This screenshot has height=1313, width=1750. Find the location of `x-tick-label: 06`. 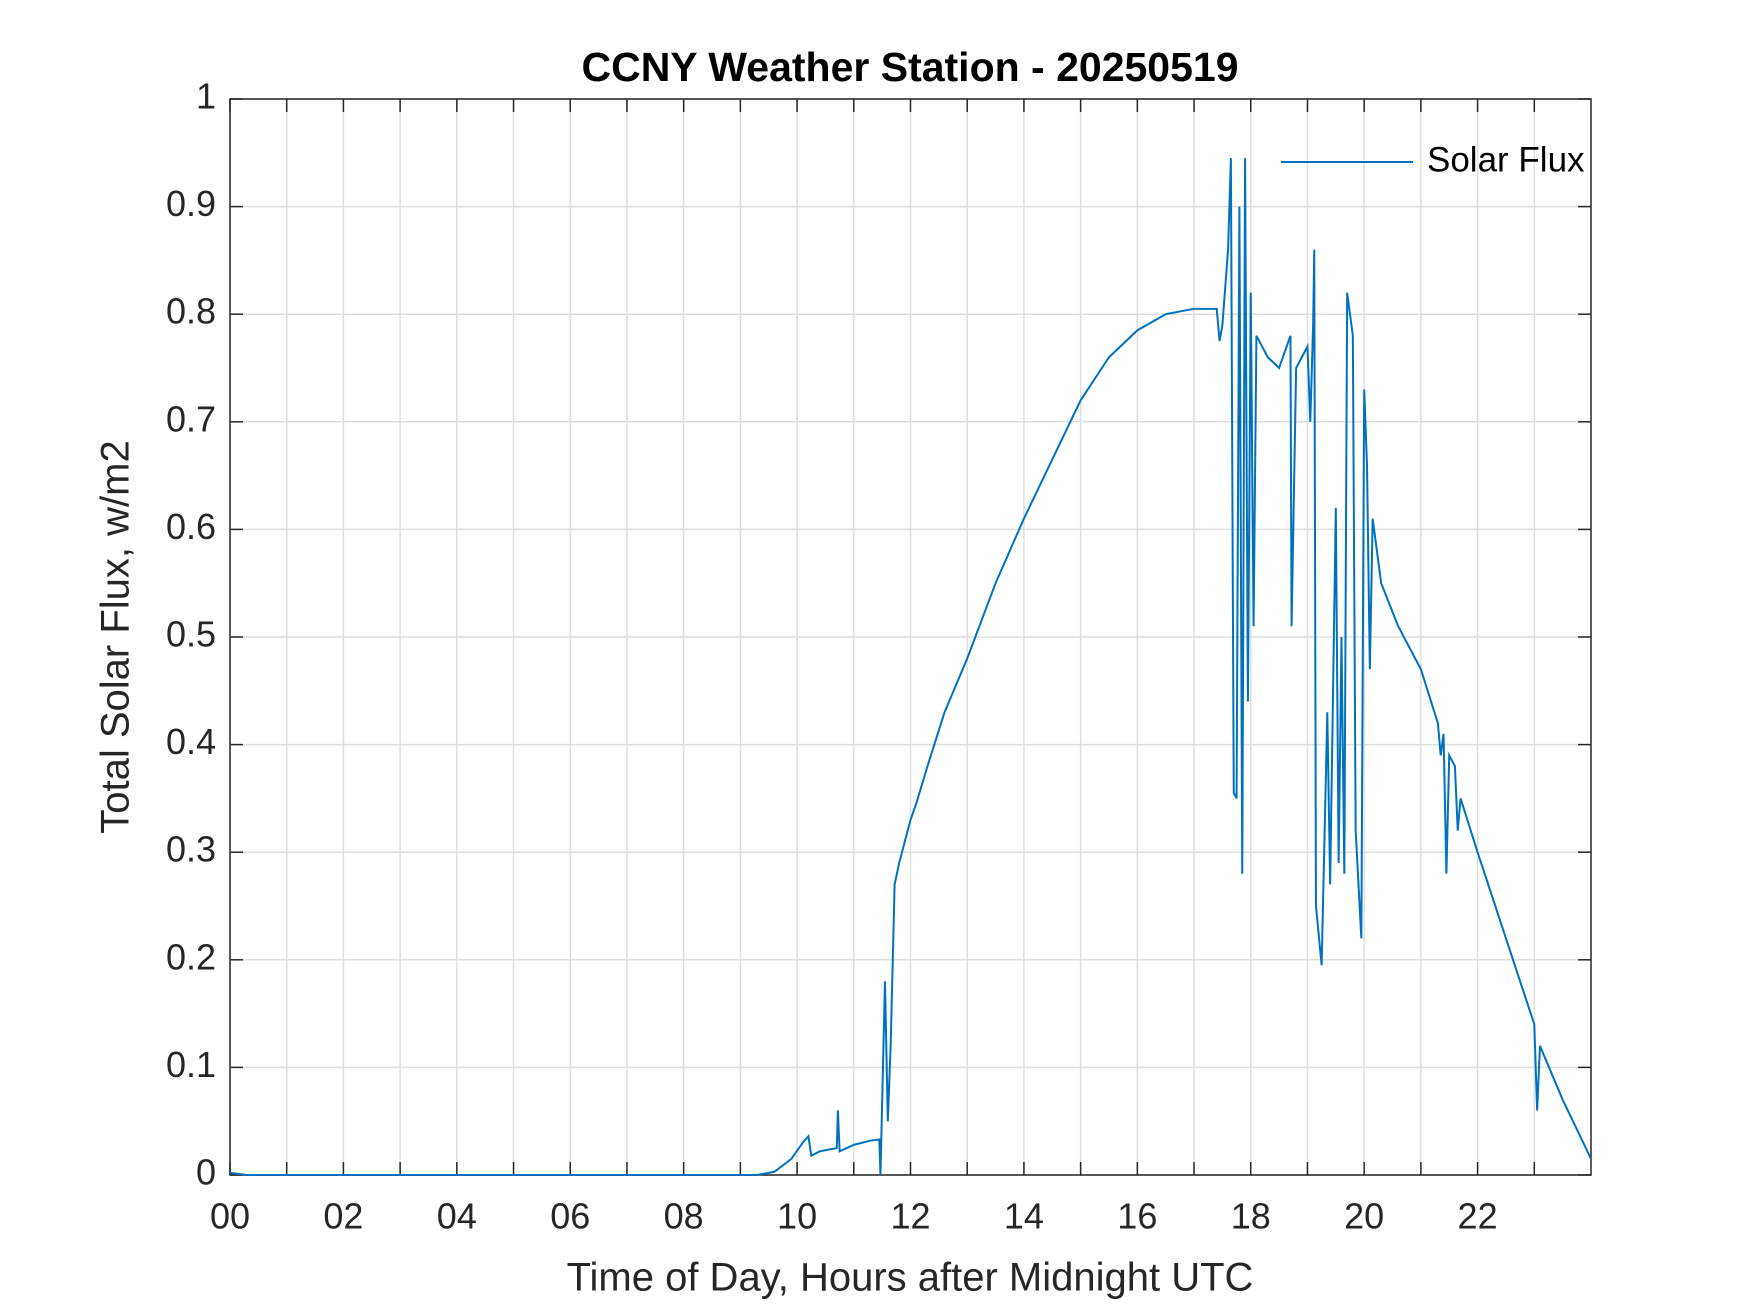

x-tick-label: 06 is located at coordinates (570, 1216).